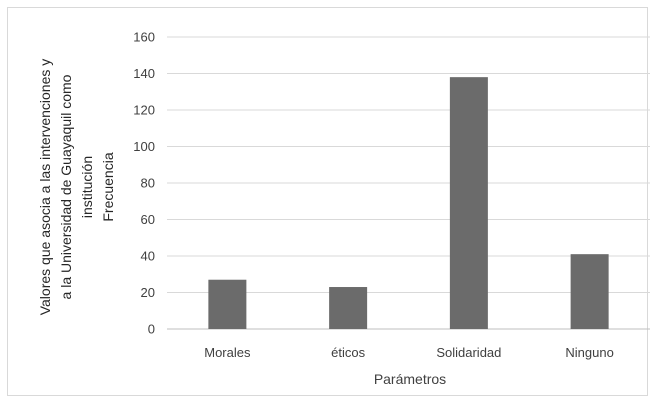 The height and width of the screenshot is (403, 655). I want to click on y-tick-label: 160, so click(144, 37).